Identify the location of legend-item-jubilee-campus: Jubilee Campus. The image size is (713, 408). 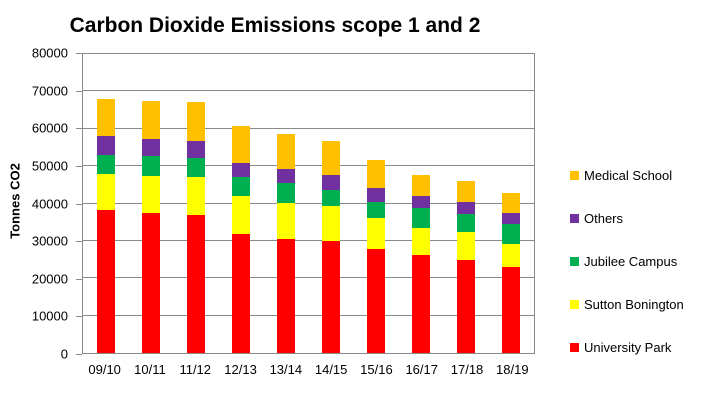
(627, 261).